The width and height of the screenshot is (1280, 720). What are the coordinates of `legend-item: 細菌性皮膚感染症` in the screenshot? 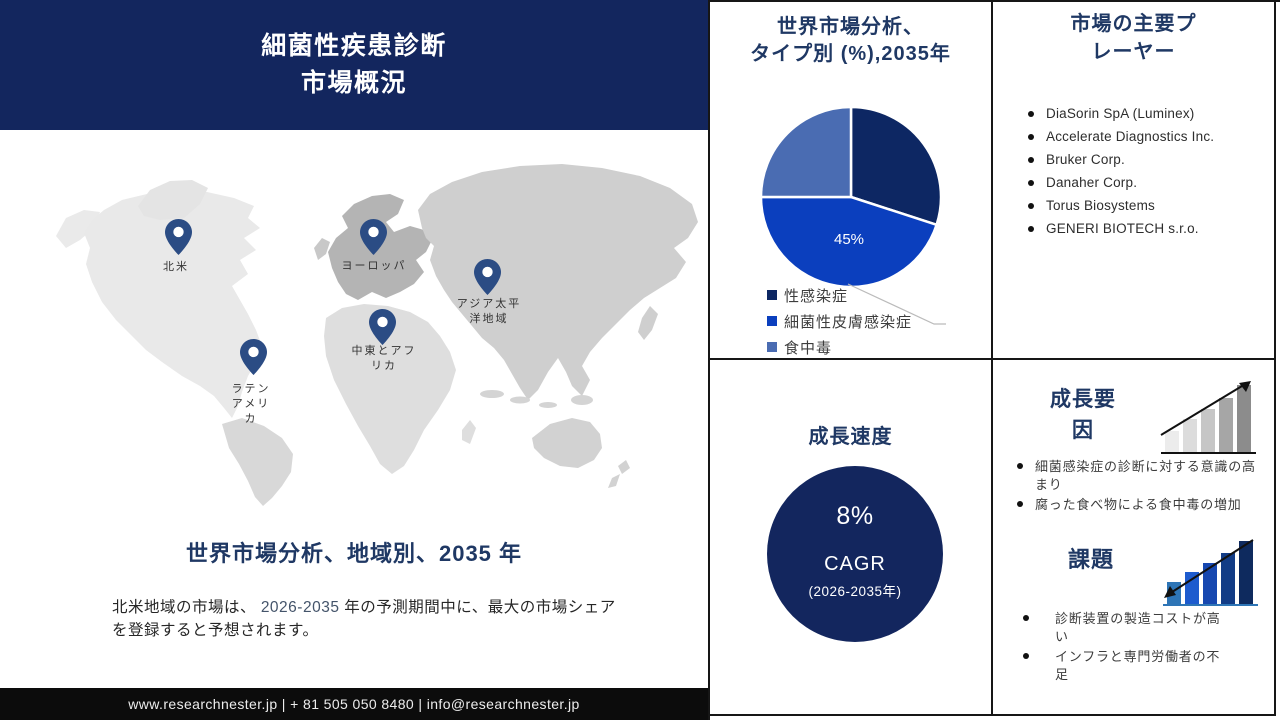 It's located at (839, 321).